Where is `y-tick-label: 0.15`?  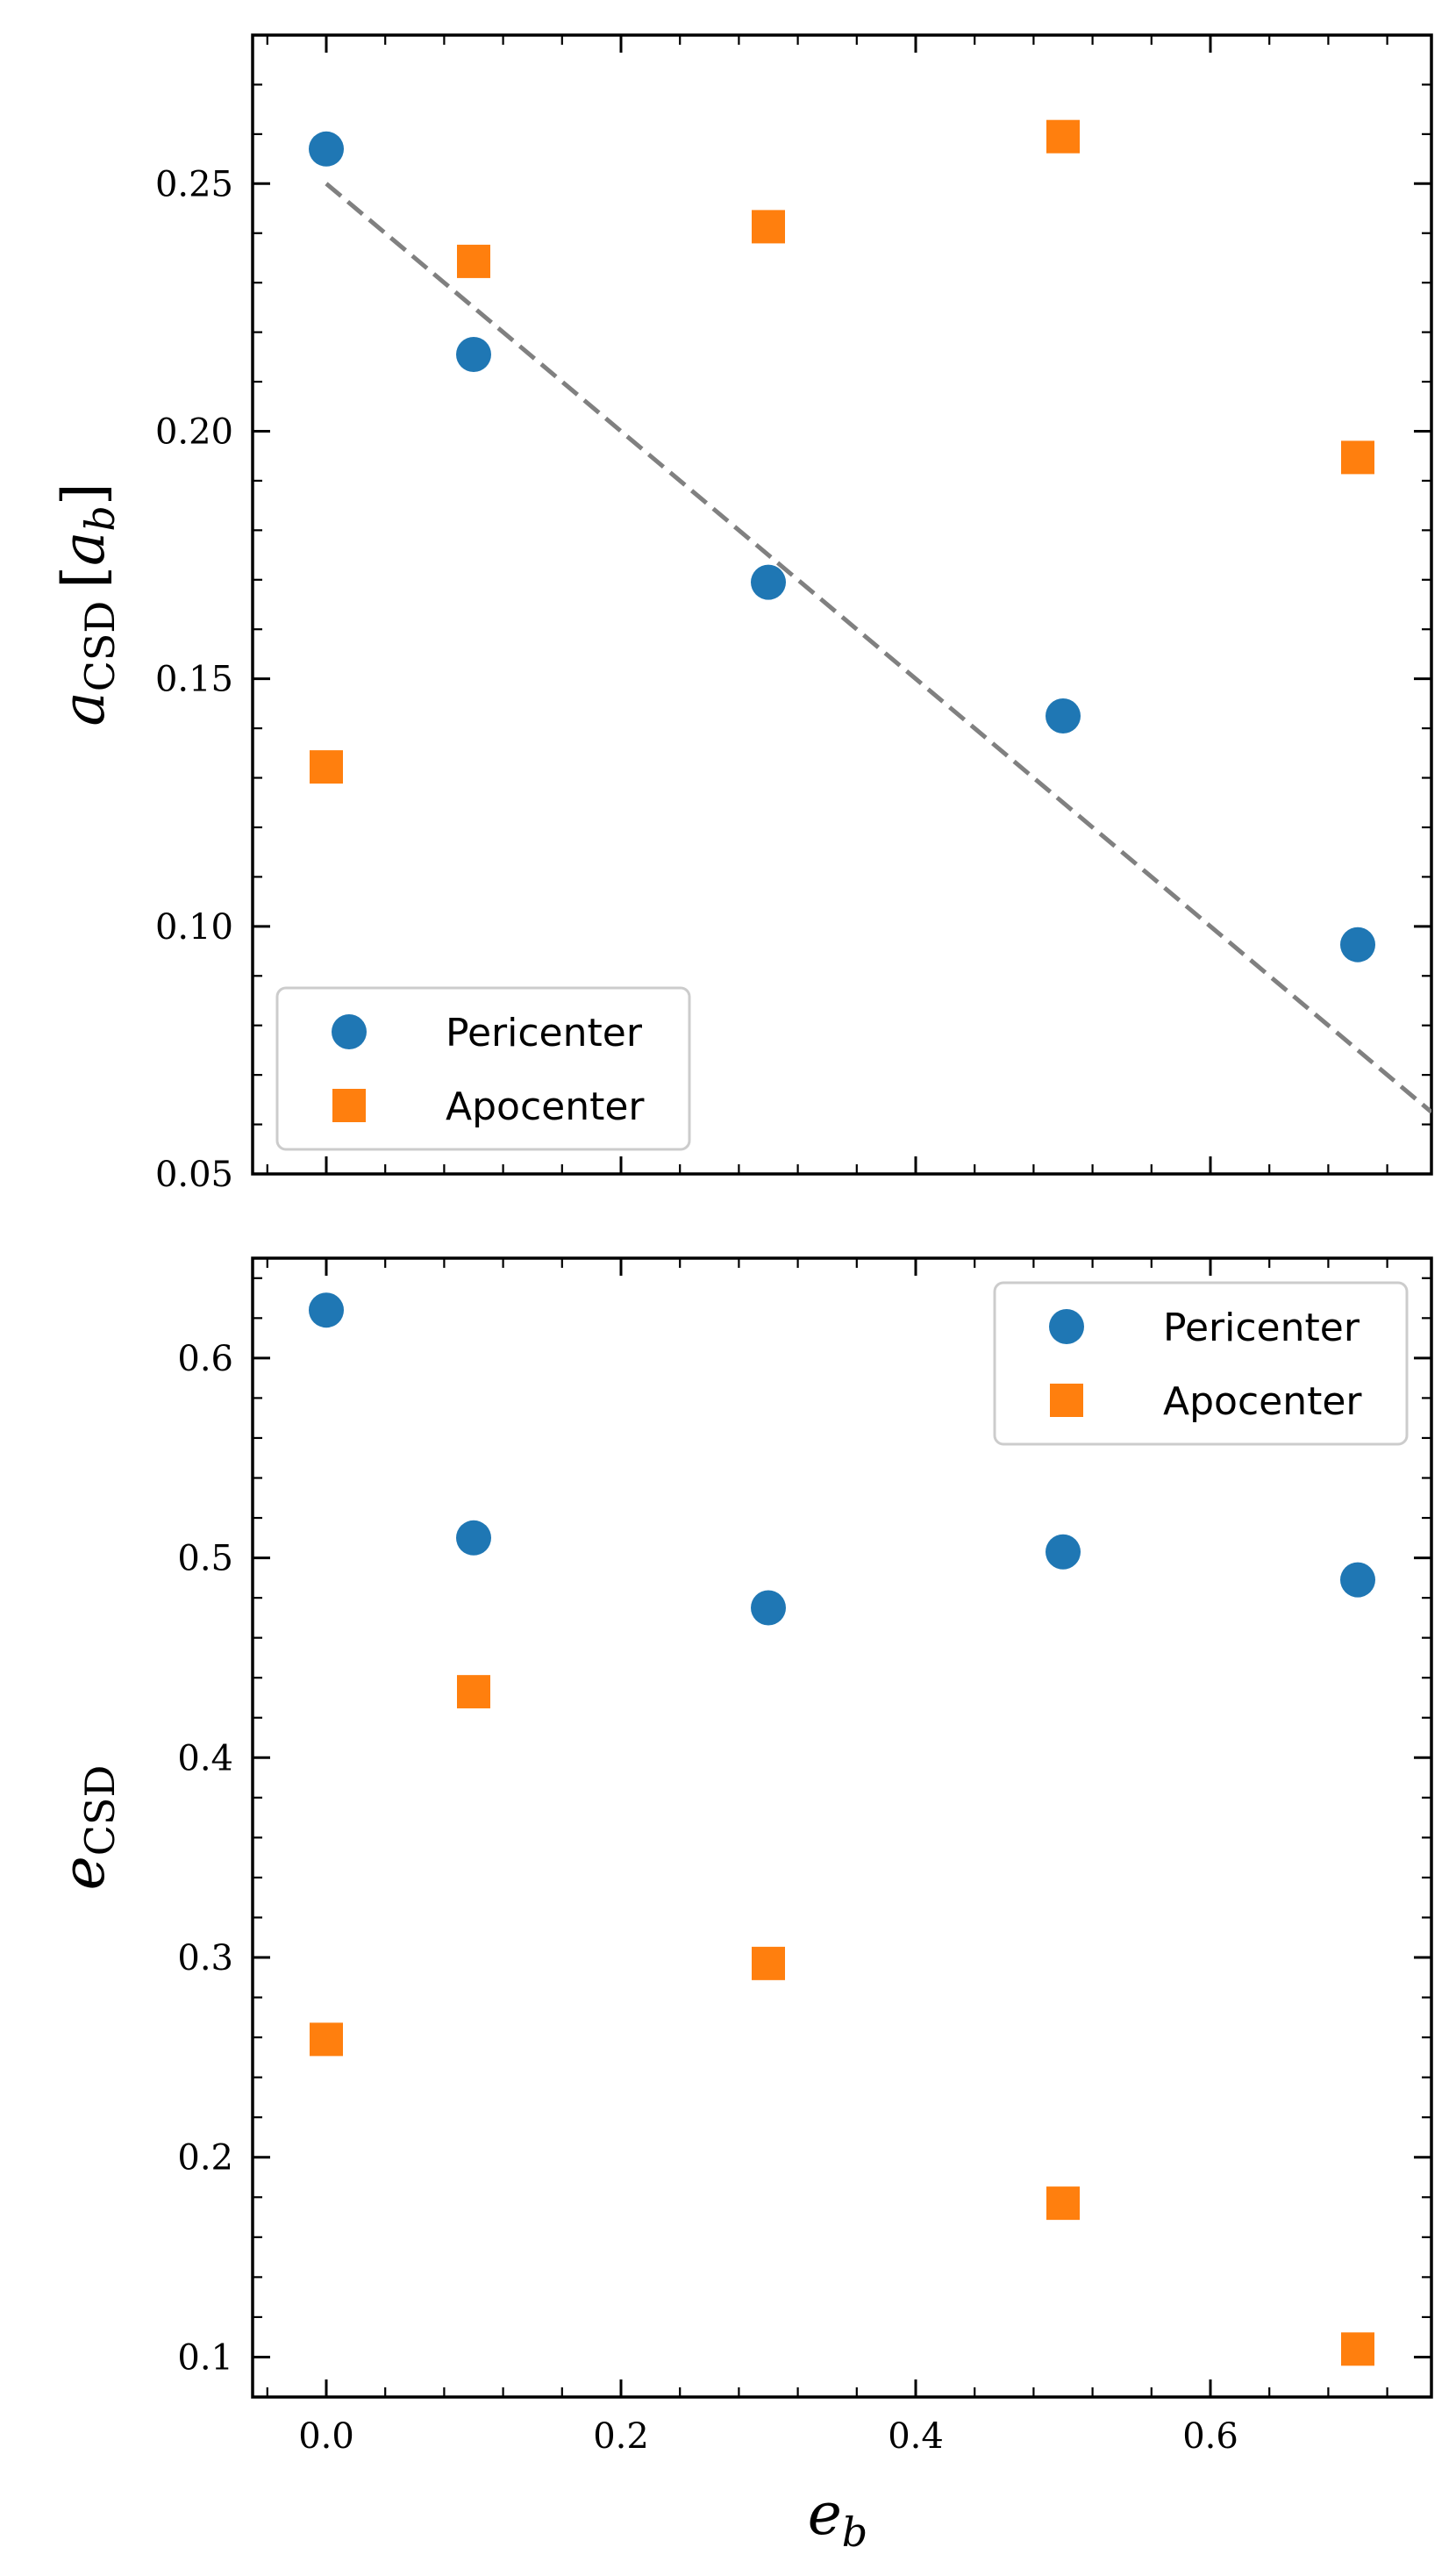 y-tick-label: 0.15 is located at coordinates (194, 680).